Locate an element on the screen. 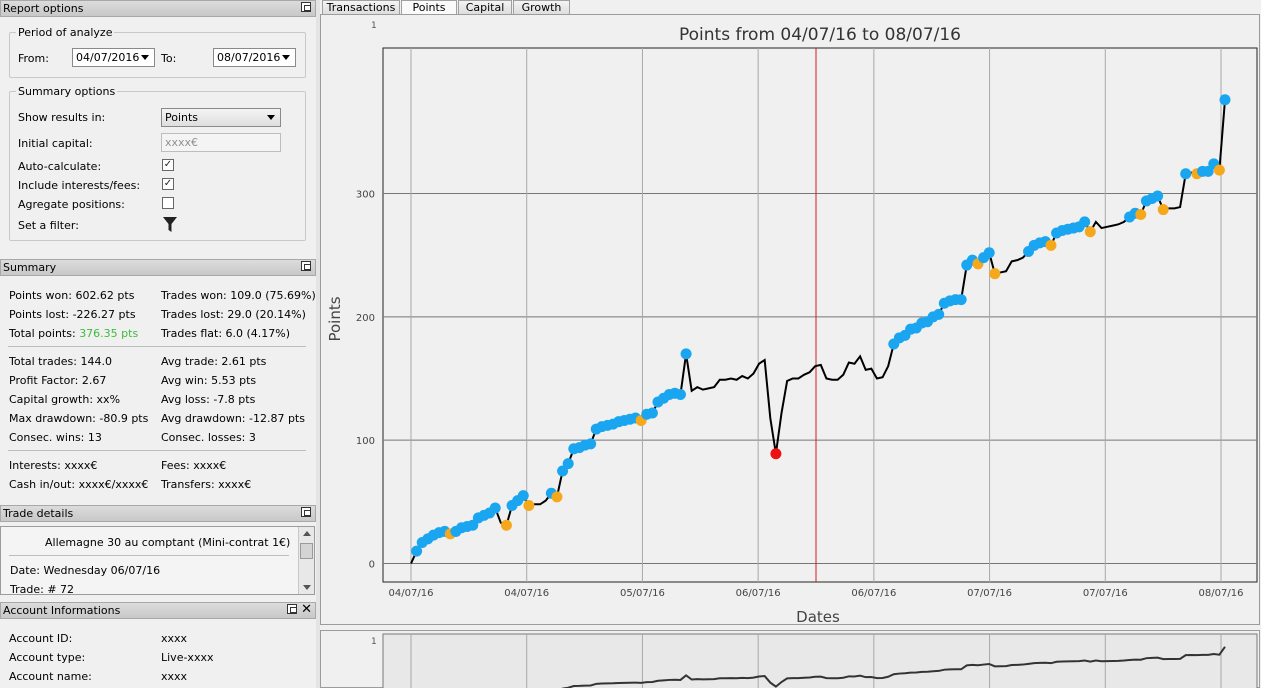 The image size is (1261, 688). account-id-value: xxxx is located at coordinates (174, 638).